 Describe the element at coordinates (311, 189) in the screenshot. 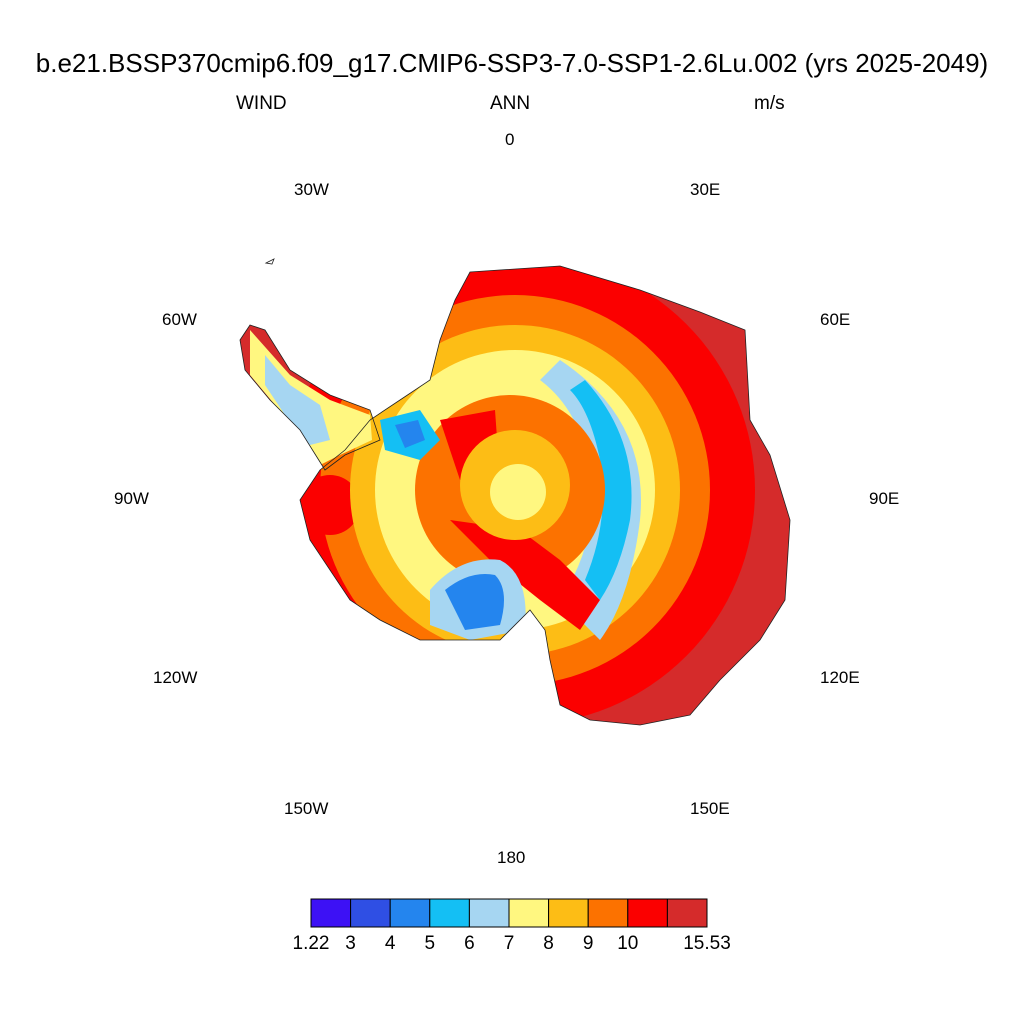

I see `lon-label-30w: 30W` at that location.